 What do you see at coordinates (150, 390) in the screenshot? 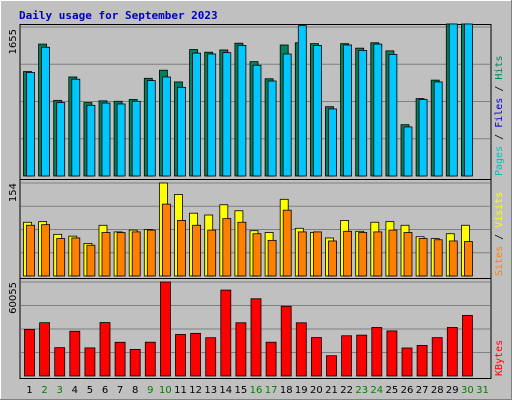
I see `day-label: 9` at bounding box center [150, 390].